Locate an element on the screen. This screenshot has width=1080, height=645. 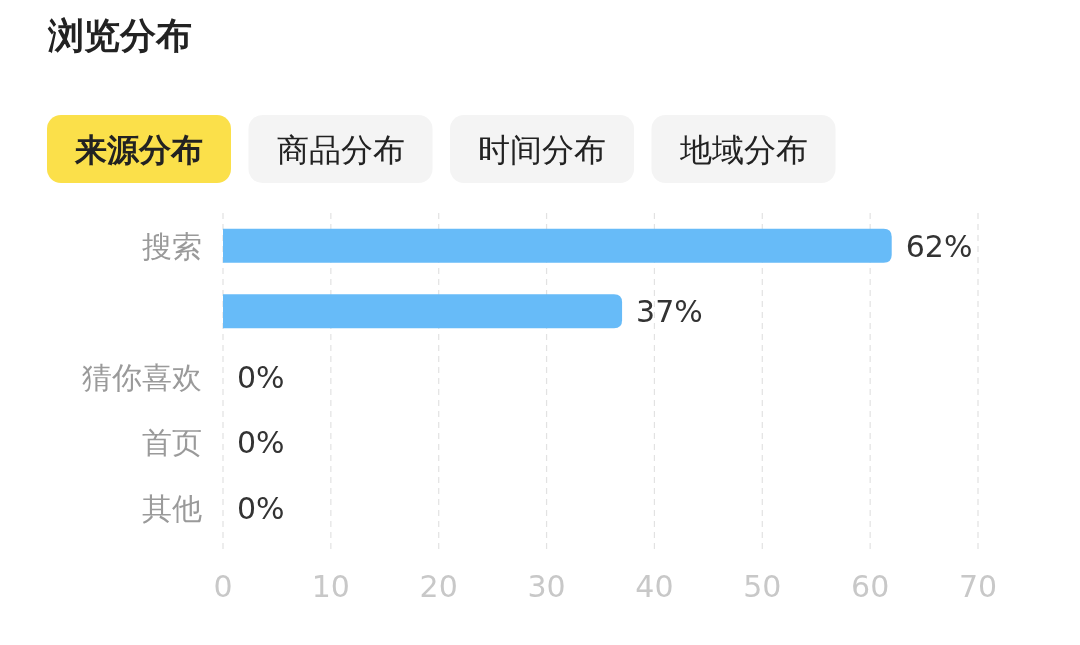
y-tick-label: 首页 is located at coordinates (172, 443).